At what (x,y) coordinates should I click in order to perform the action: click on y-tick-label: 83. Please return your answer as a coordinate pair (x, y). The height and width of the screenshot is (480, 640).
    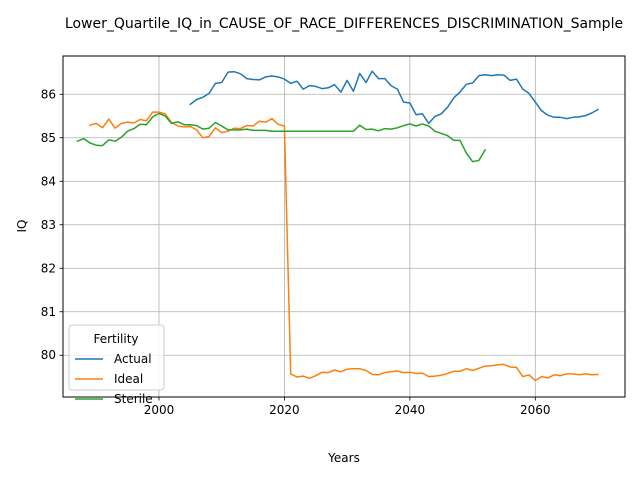
    Looking at the image, I should click on (48, 225).